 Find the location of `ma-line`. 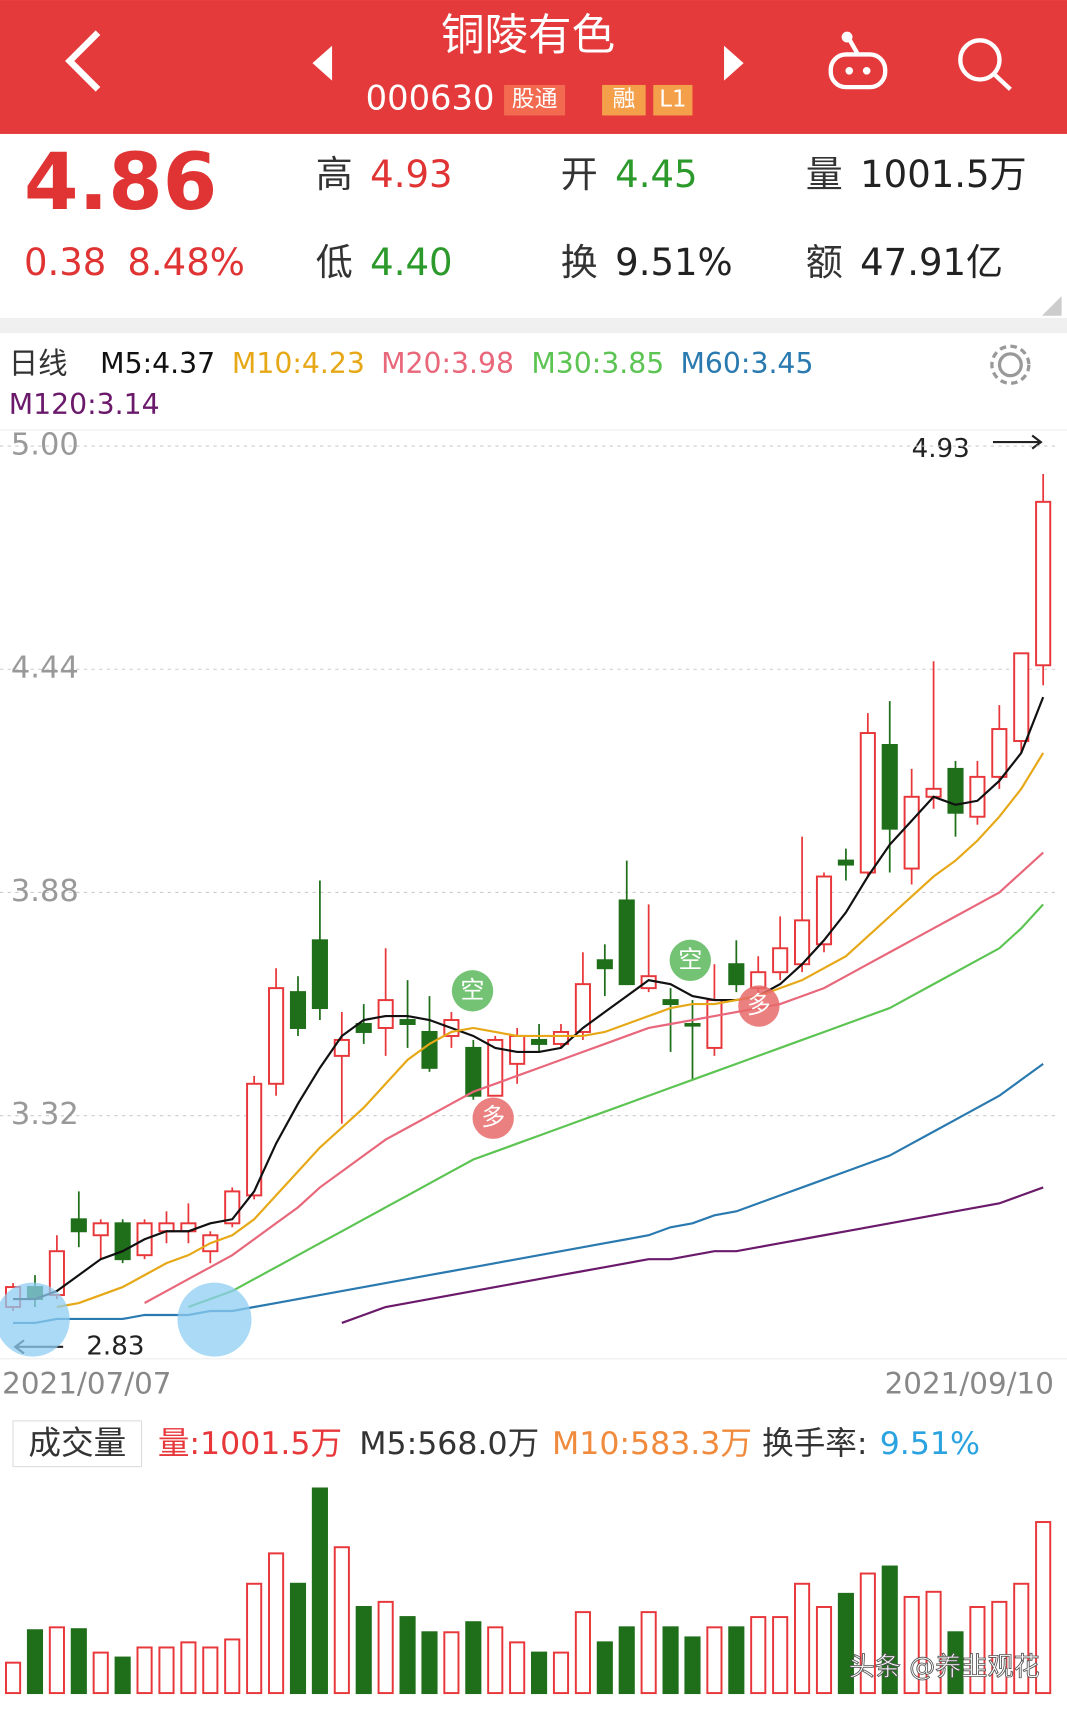

ma-line is located at coordinates (528, 1193).